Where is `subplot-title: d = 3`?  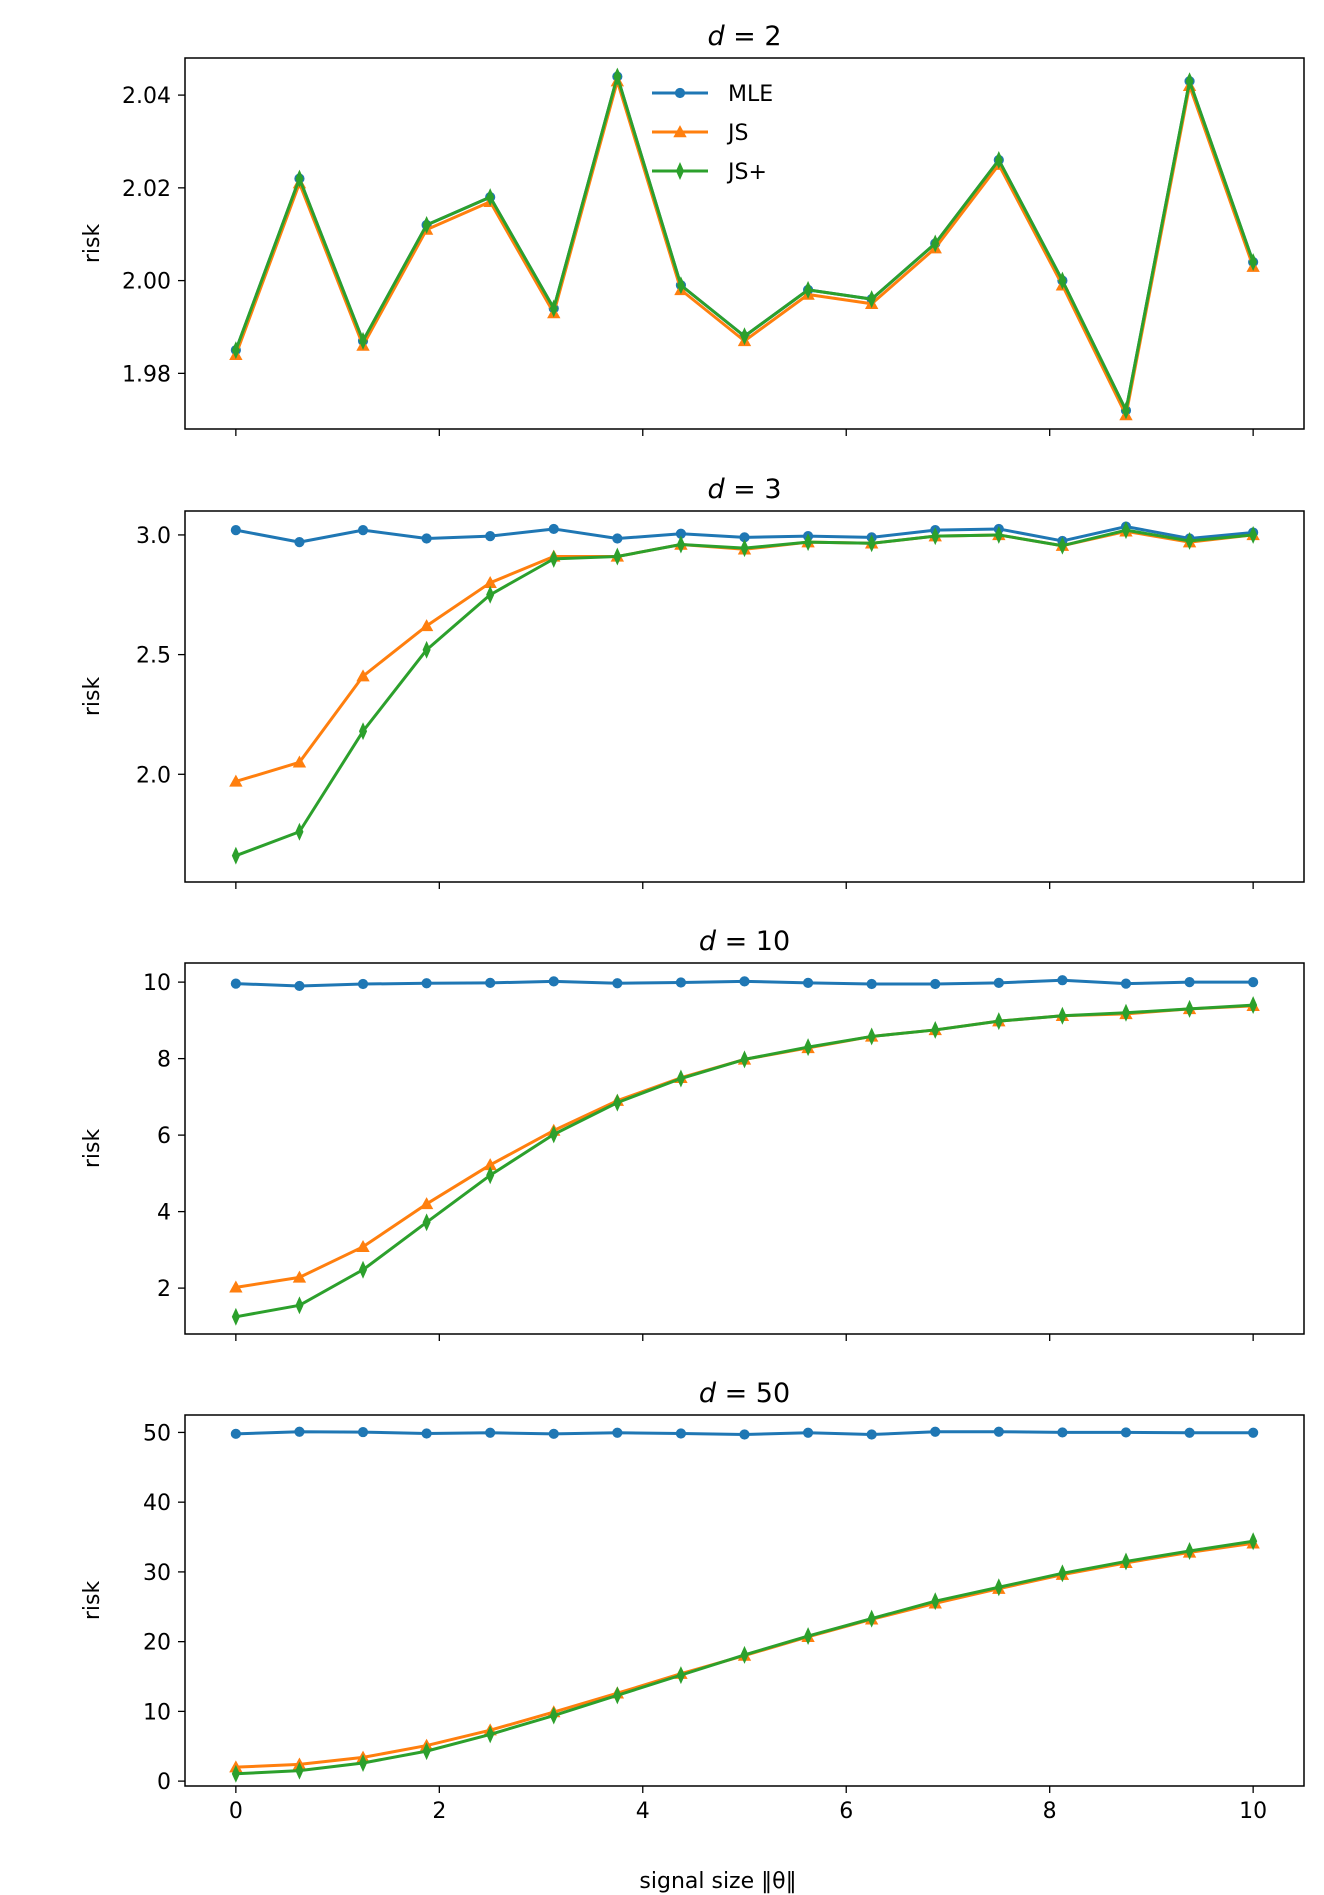 subplot-title: d = 3 is located at coordinates (744, 489).